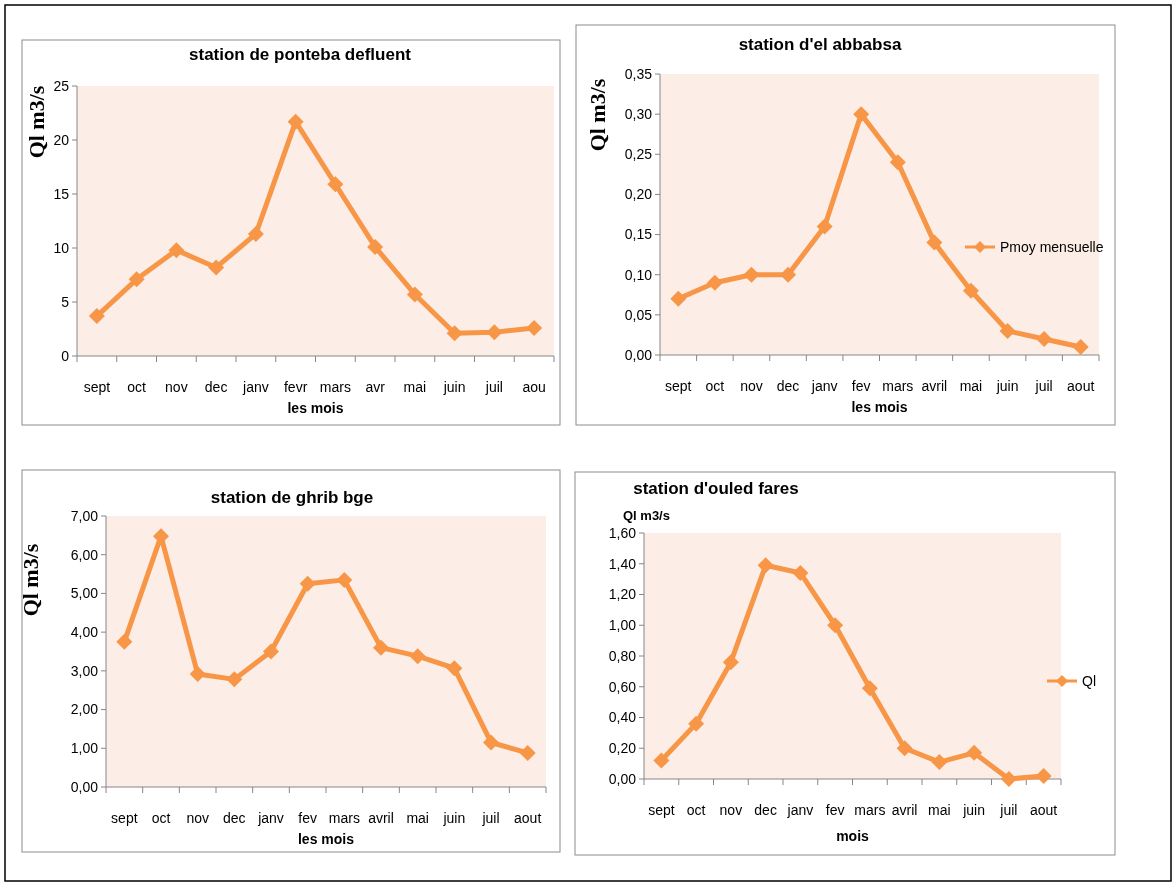 Image resolution: width=1176 pixels, height=886 pixels. Describe the element at coordinates (84, 670) in the screenshot. I see `y-tick-label: 3,00` at that location.